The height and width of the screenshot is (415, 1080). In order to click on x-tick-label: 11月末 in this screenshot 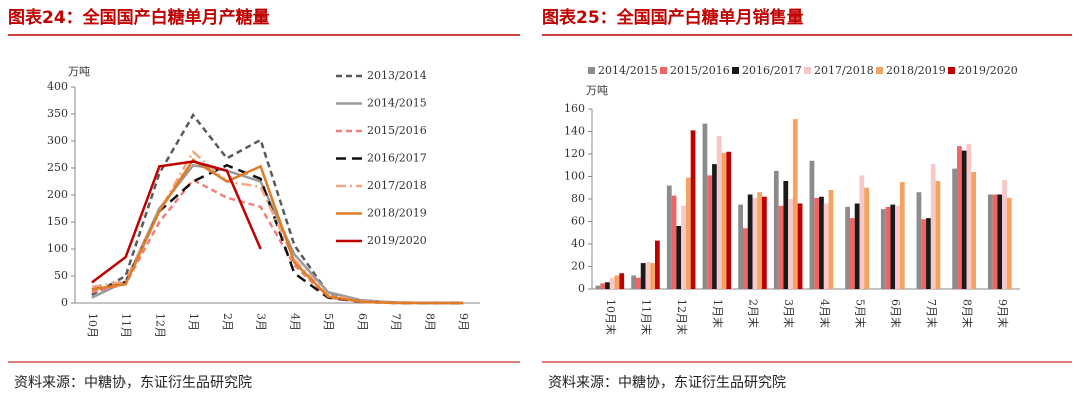, I will do `click(647, 317)`.